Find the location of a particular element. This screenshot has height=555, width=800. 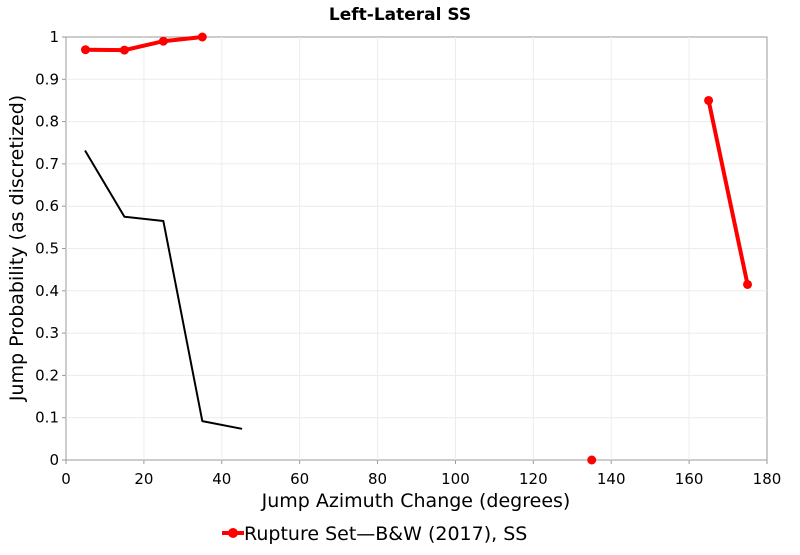

y-tick-label: 0 is located at coordinates (54, 460).